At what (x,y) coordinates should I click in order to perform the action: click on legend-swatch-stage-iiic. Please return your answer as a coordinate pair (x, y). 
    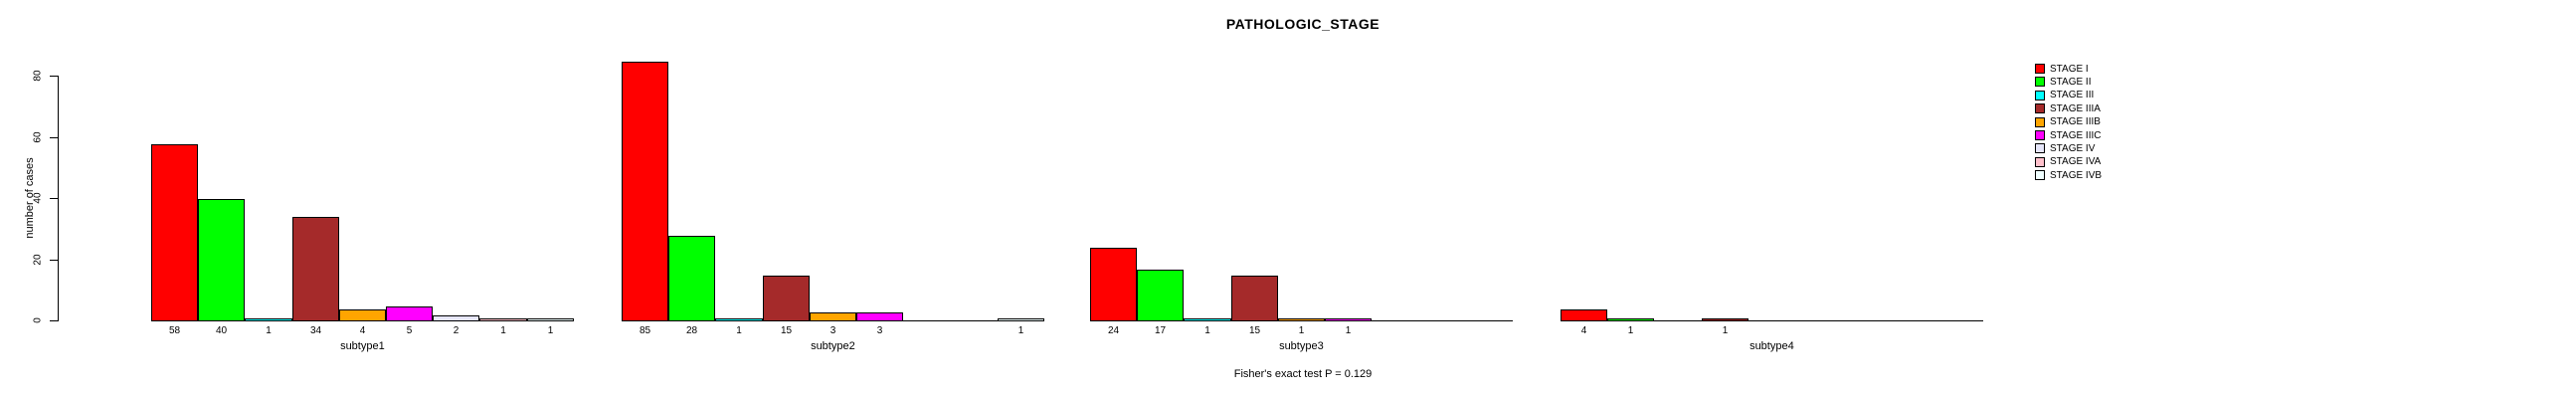
    Looking at the image, I should click on (2040, 135).